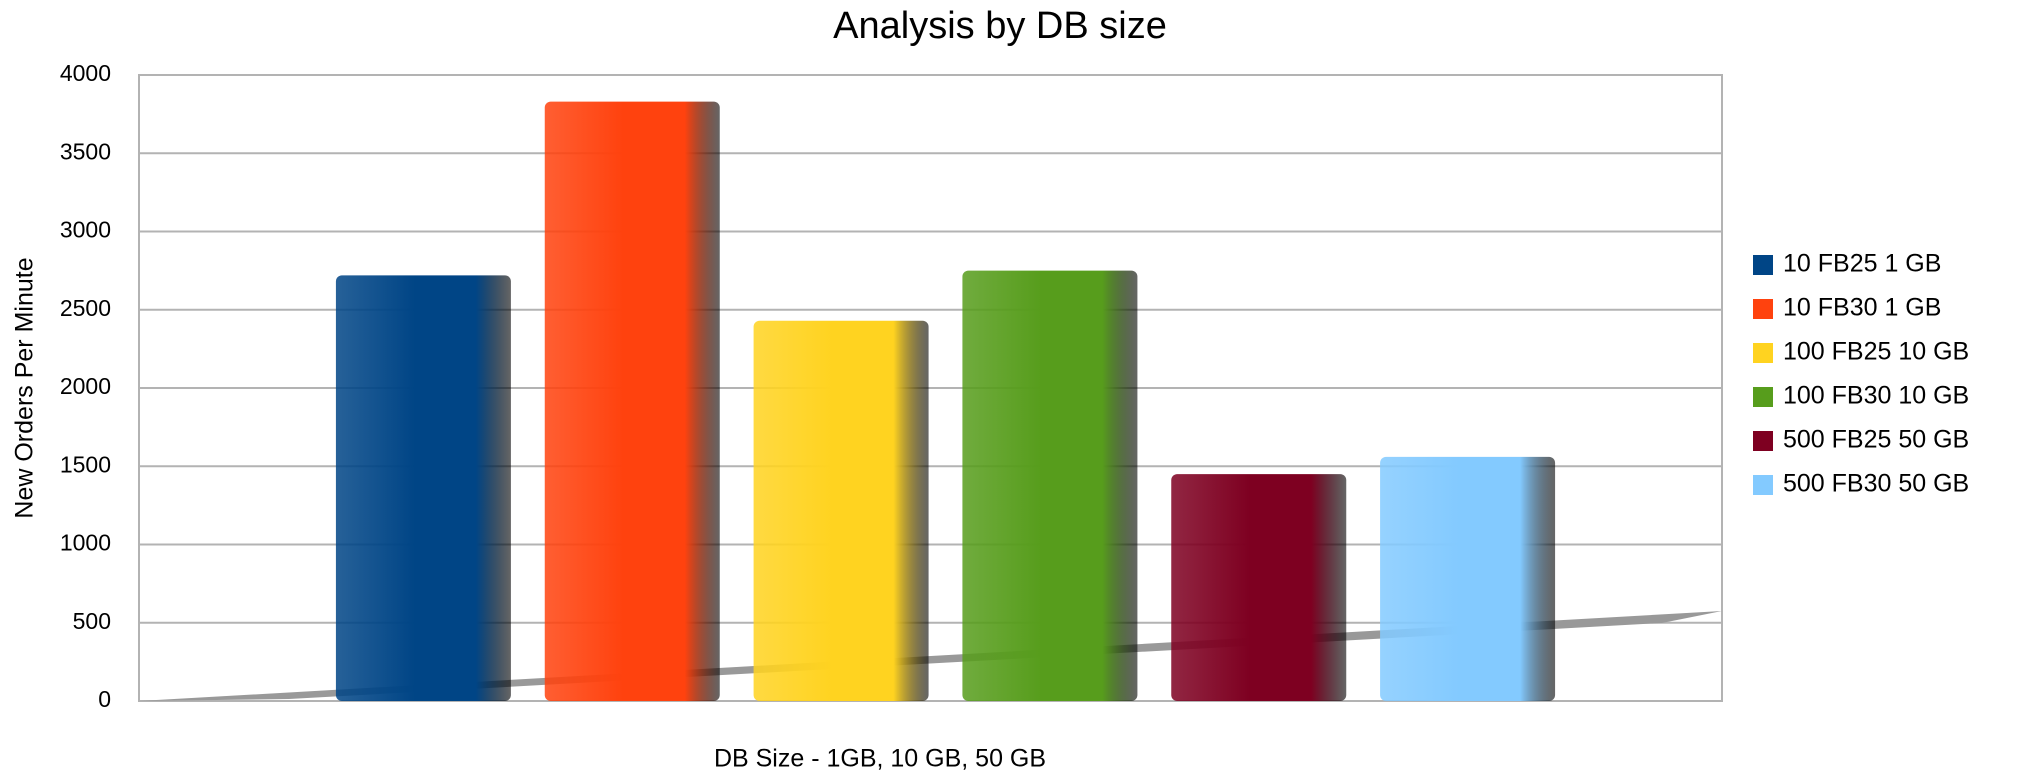  Describe the element at coordinates (1876, 484) in the screenshot. I see `legend-label: 500 FB30 50 GB` at that location.